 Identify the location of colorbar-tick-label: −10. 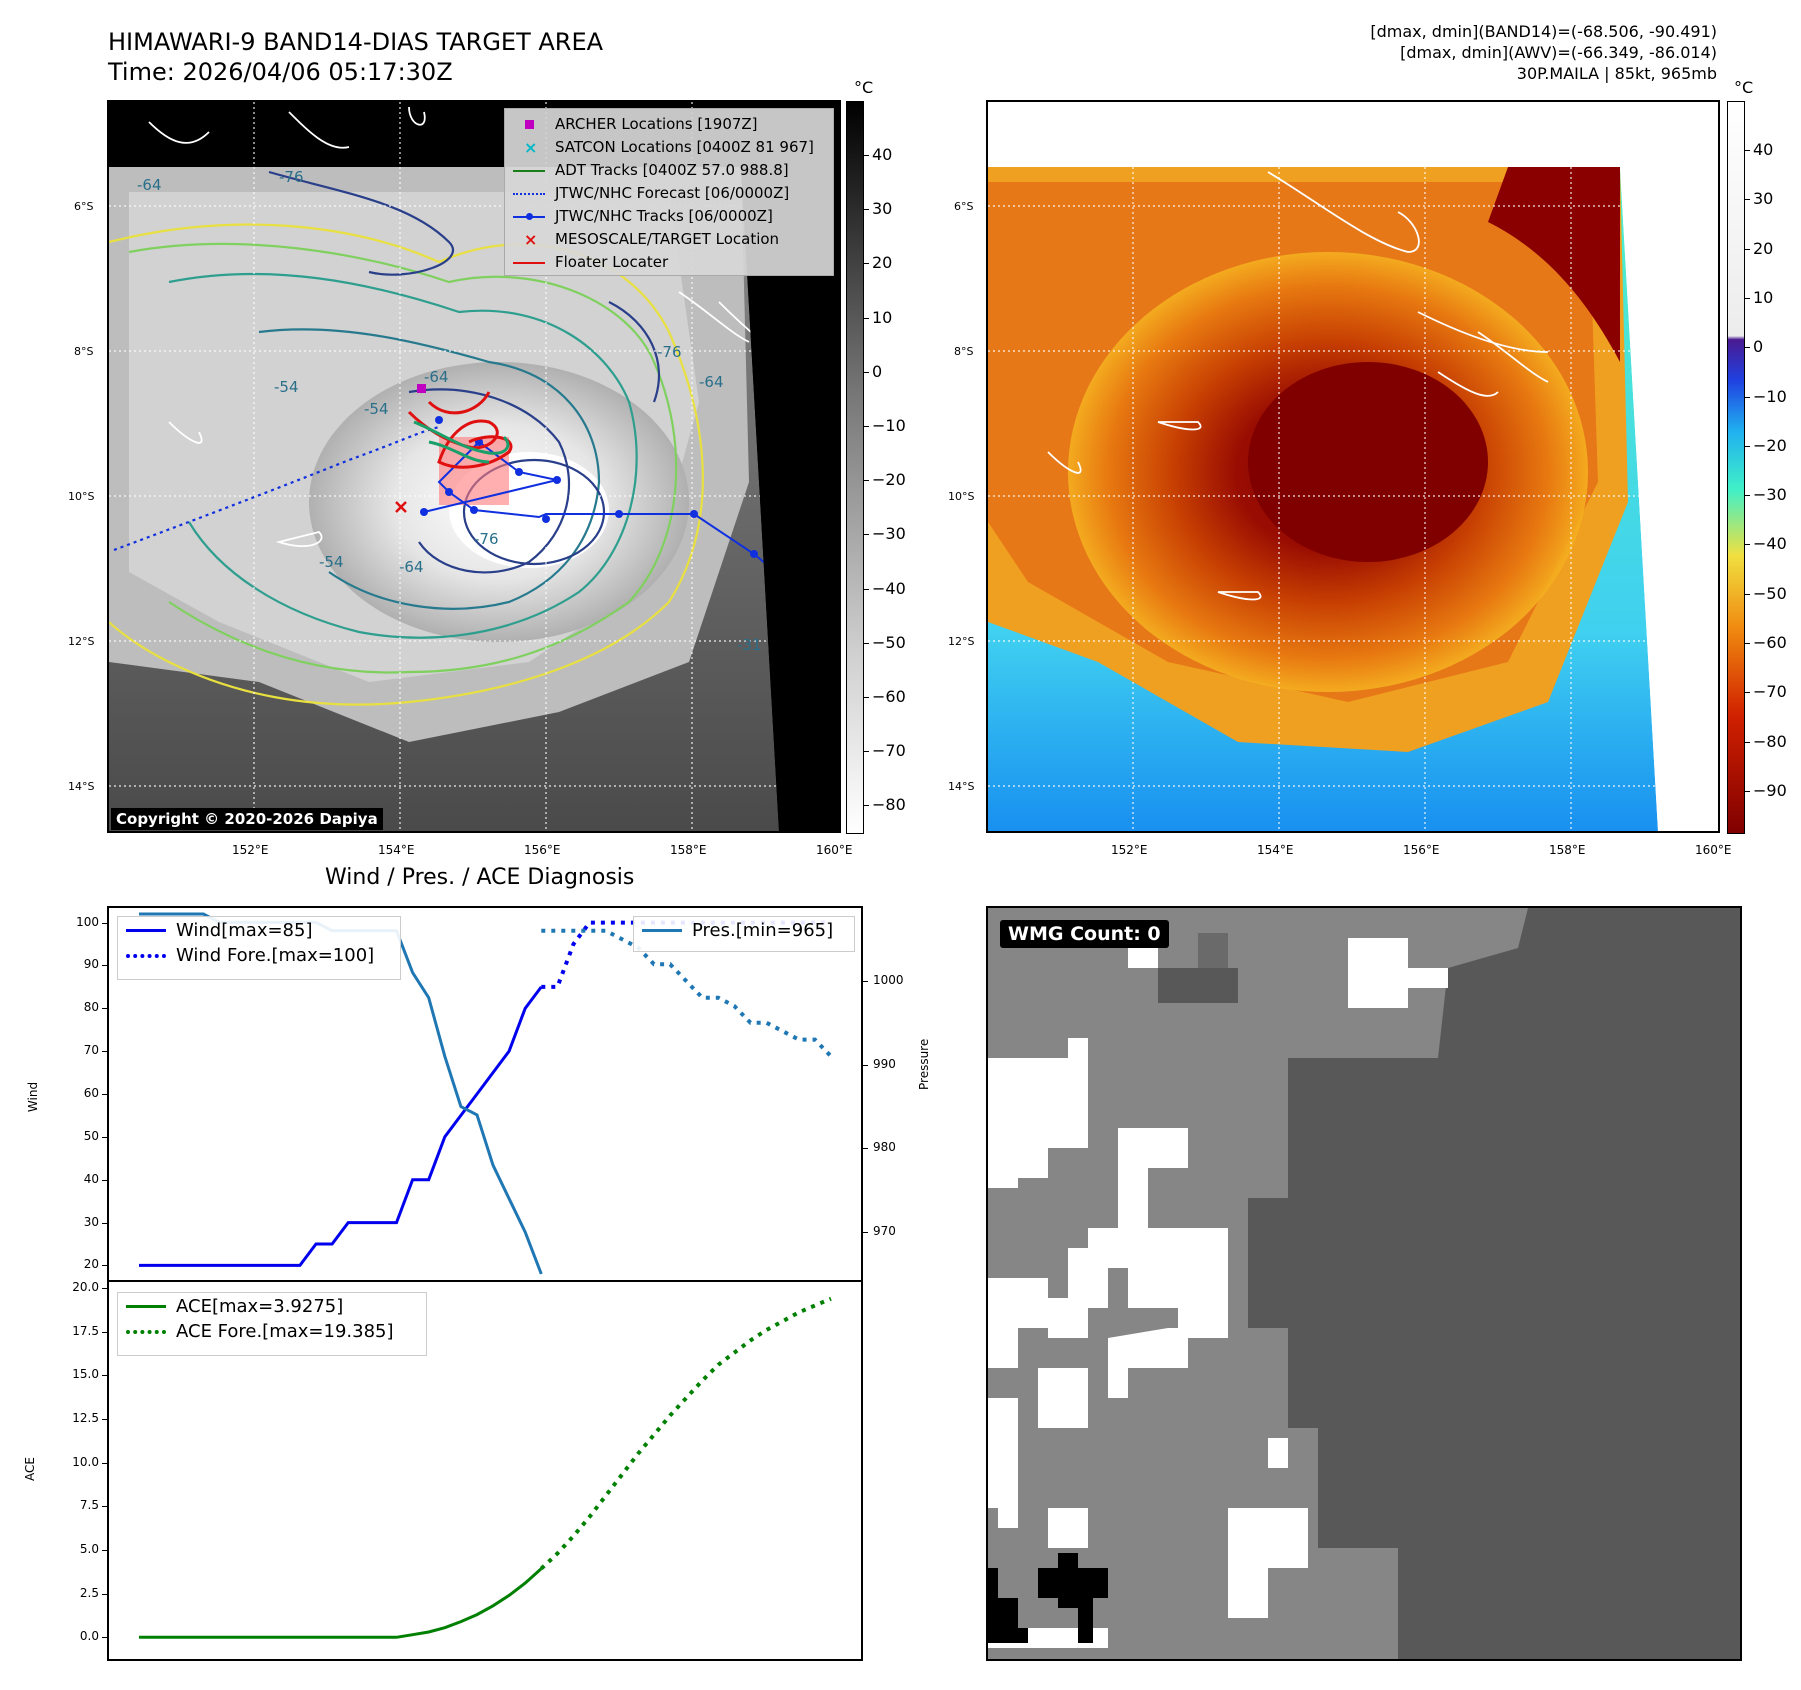
(889, 425).